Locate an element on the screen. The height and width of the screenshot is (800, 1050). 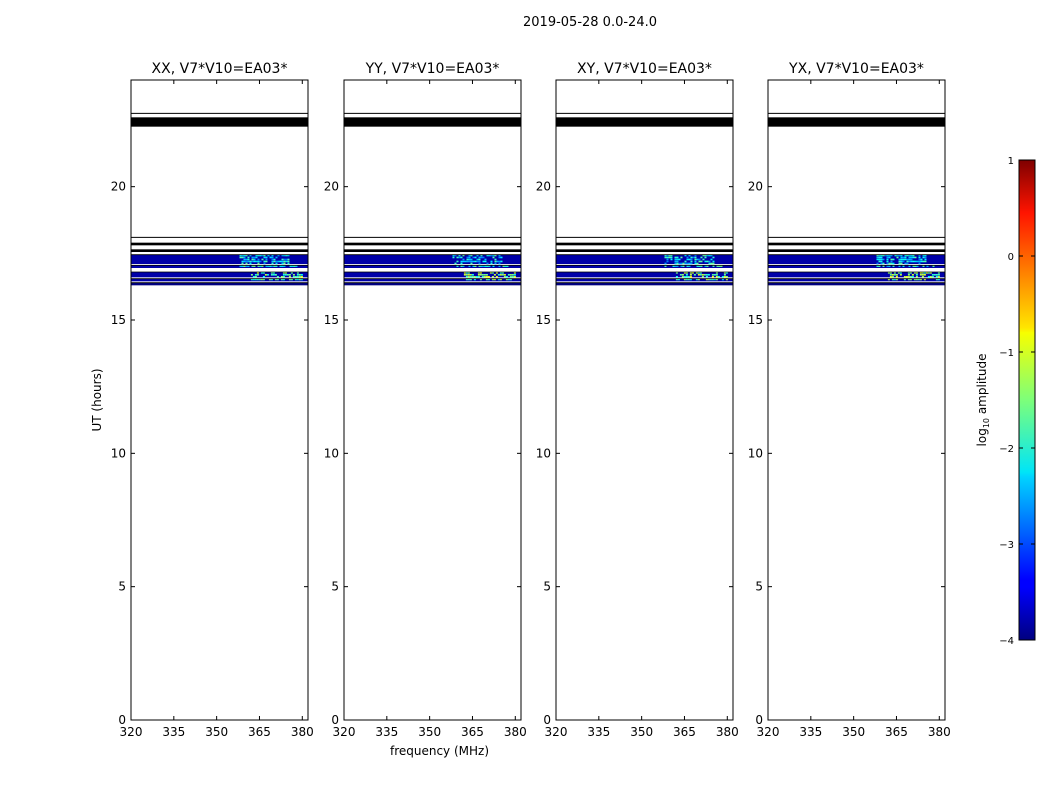
y-tick-label: 10 is located at coordinates (118, 453).